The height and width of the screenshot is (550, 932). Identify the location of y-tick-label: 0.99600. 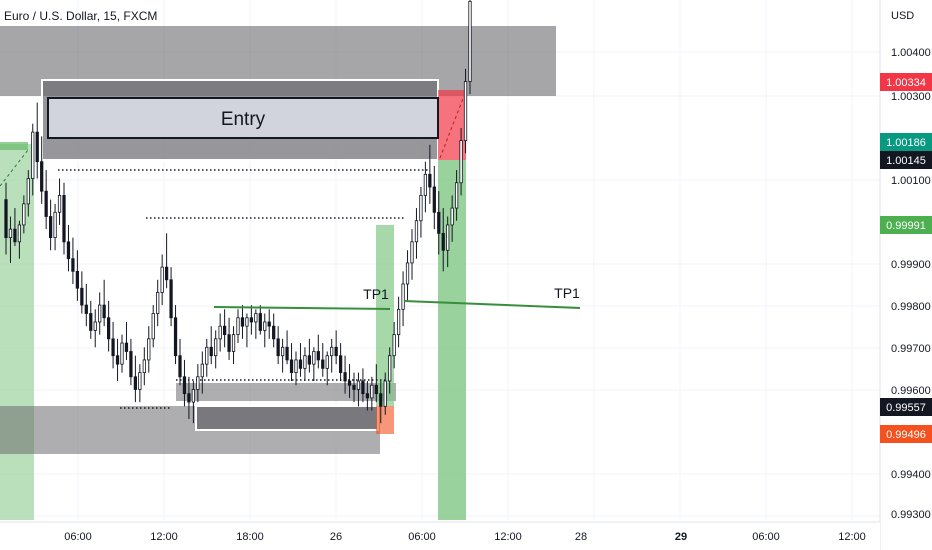
(911, 391).